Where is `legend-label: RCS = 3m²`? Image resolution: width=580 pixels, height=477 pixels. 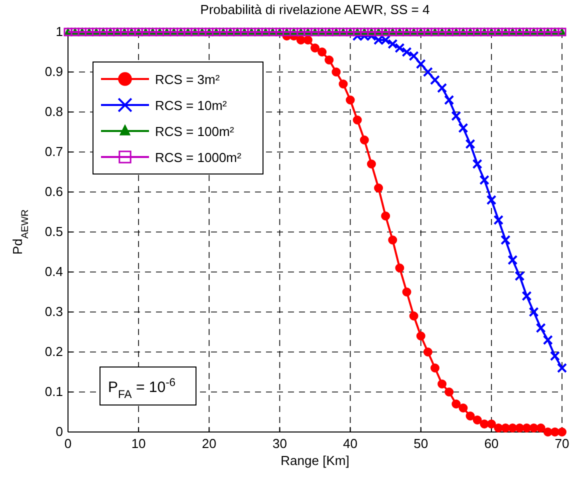 legend-label: RCS = 3m² is located at coordinates (187, 79).